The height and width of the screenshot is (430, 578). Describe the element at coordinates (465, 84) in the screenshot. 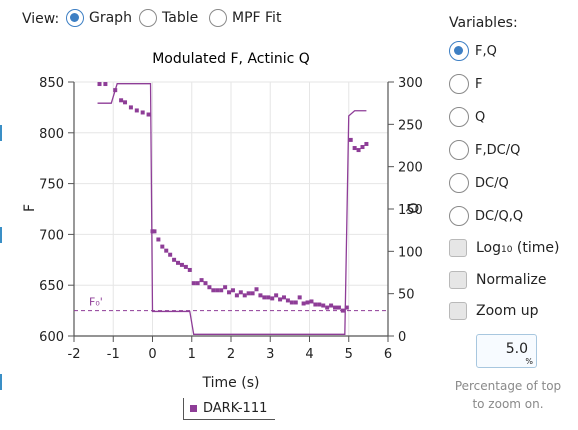

I see `variable-f-radio: F` at that location.